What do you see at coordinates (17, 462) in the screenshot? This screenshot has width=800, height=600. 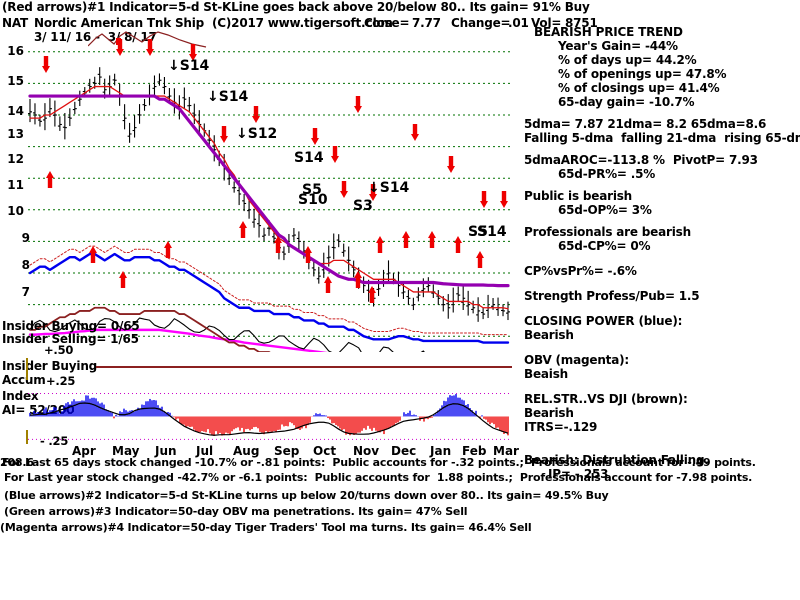 I see `stray-number: 208.6` at bounding box center [17, 462].